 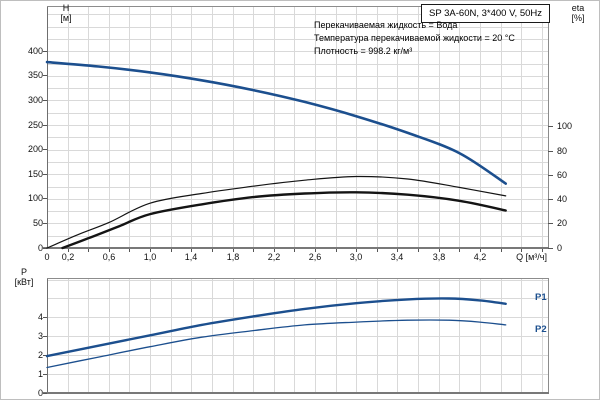 I want to click on q-axis-unit-label: Q [м³/ч], so click(x=531, y=257).